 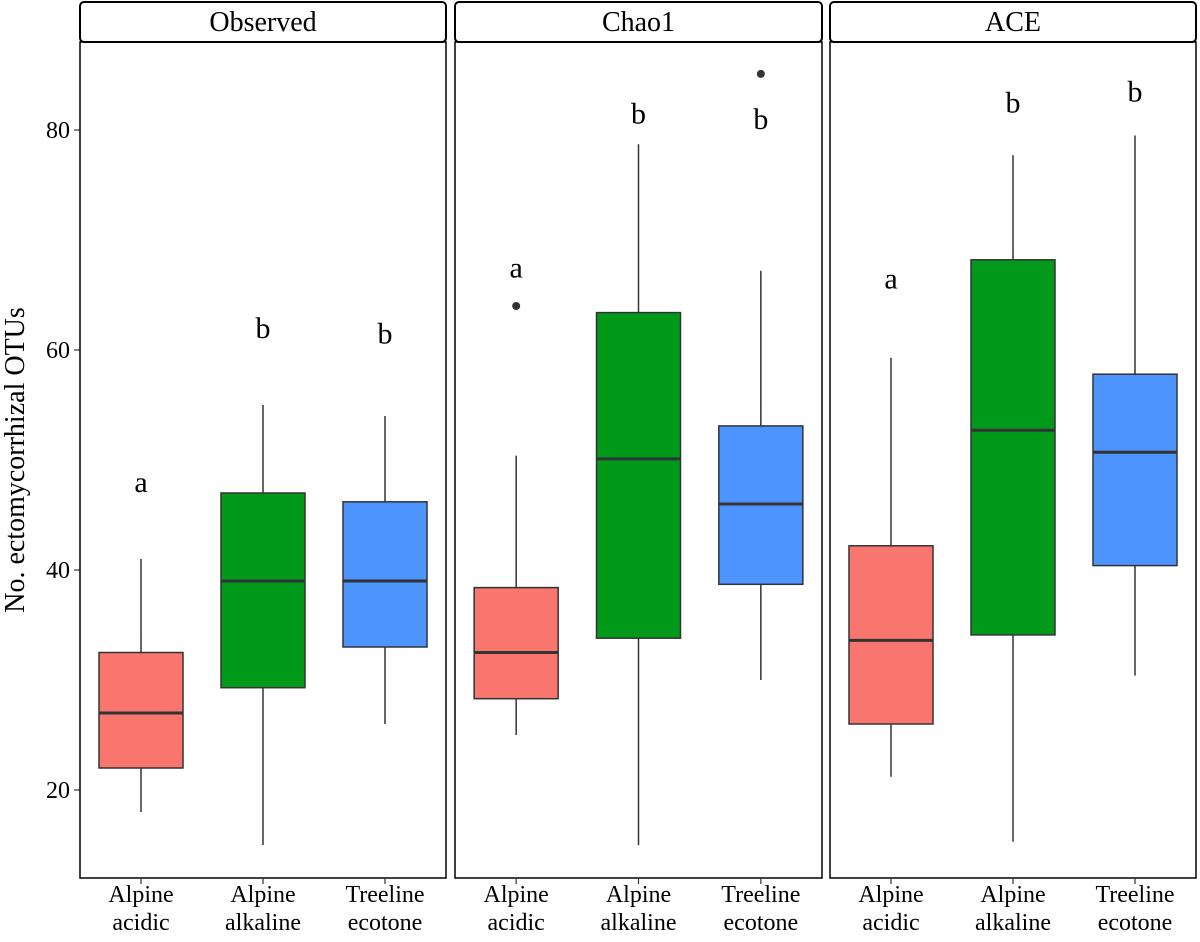 I want to click on facet-title: Chao1, so click(x=638, y=22).